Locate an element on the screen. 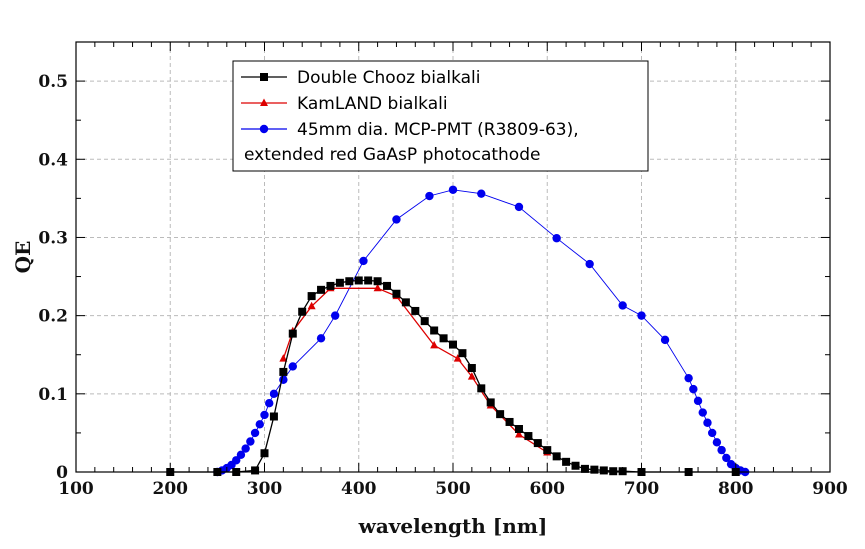  x-tick-label: 100 is located at coordinates (76, 489).